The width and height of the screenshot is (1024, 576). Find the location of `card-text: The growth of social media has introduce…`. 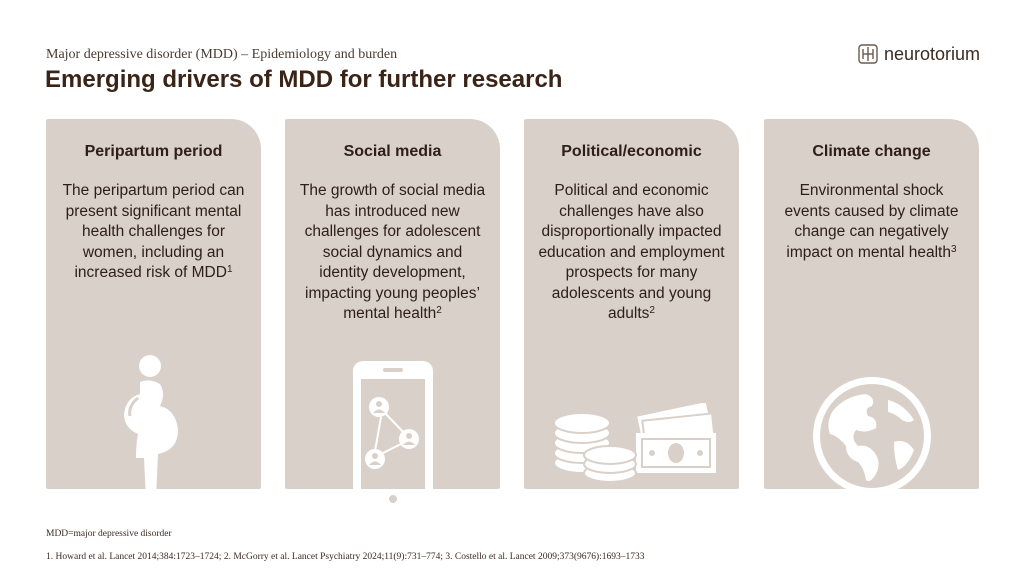

card-text: The growth of social media has introduce… is located at coordinates (392, 252).